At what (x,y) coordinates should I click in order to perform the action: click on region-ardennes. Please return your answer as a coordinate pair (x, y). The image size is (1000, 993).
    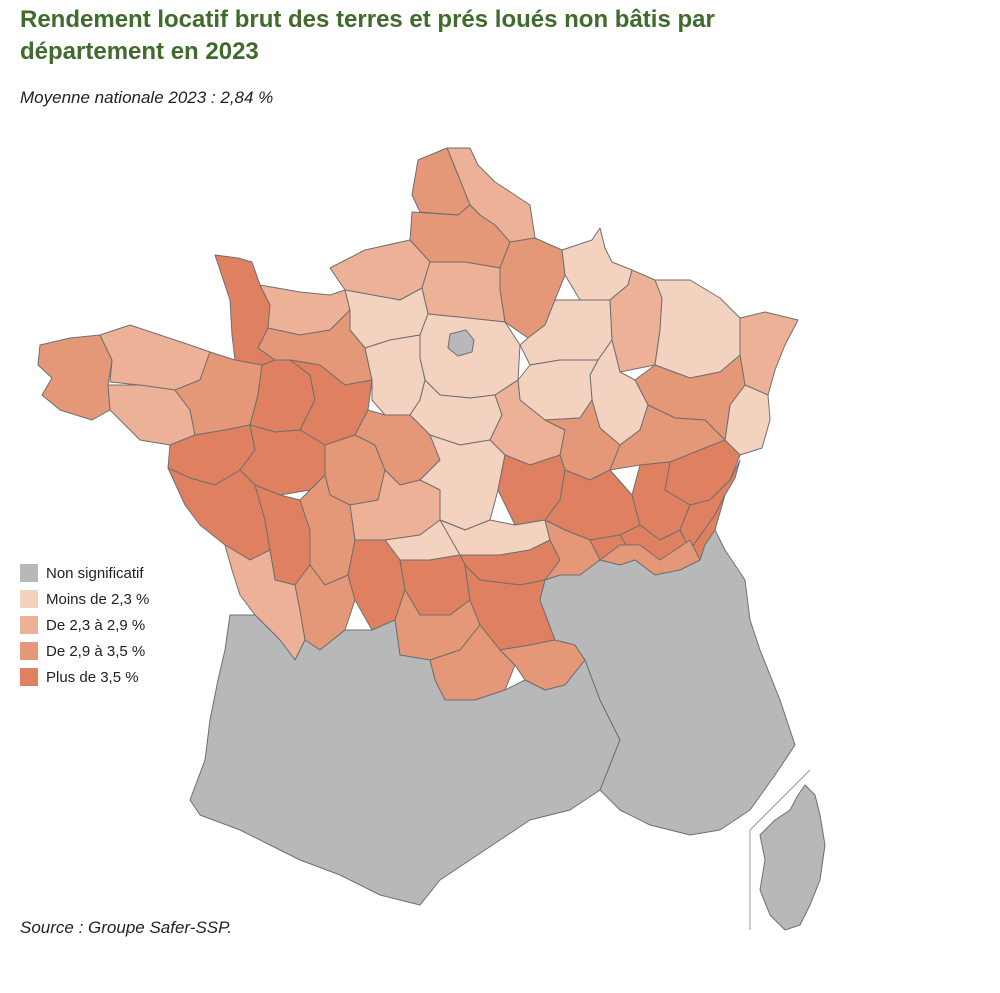
    Looking at the image, I should click on (597, 264).